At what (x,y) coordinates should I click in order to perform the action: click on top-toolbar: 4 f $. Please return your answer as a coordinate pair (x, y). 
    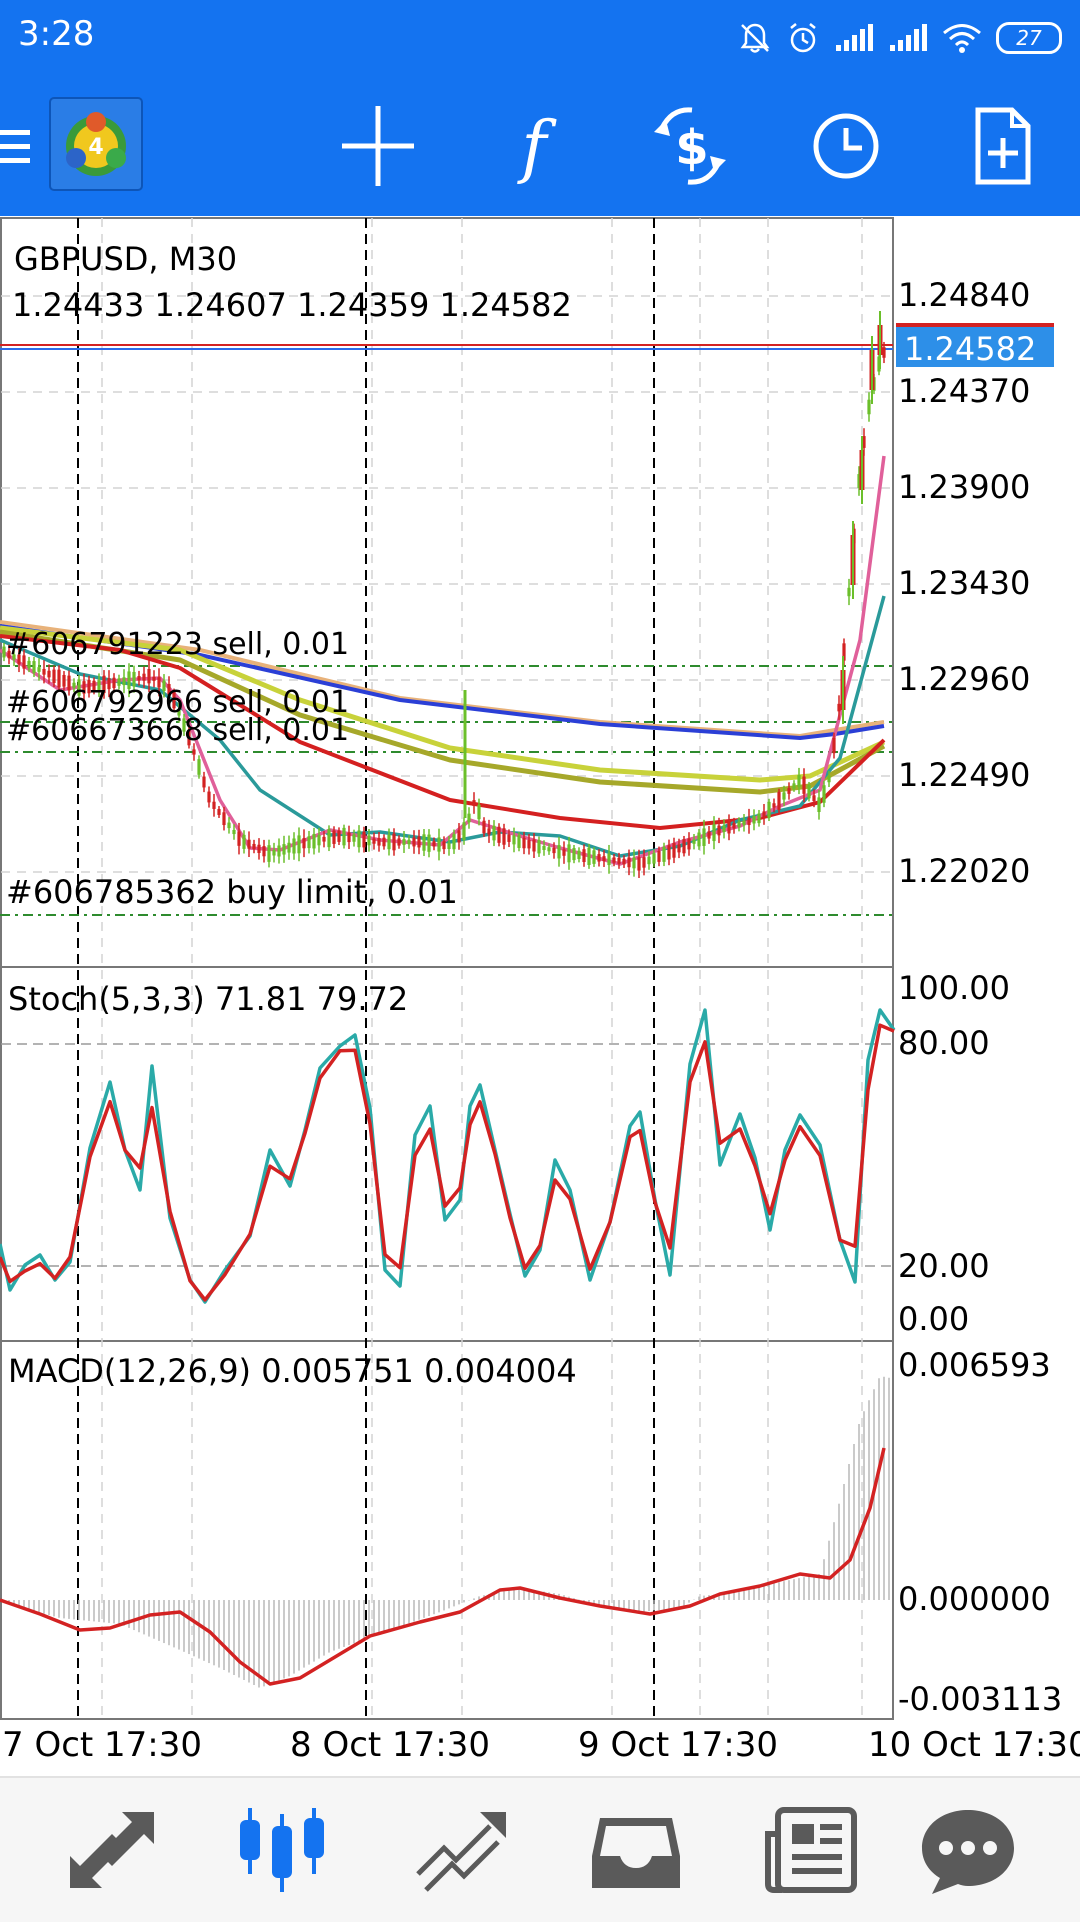
    Looking at the image, I should click on (540, 146).